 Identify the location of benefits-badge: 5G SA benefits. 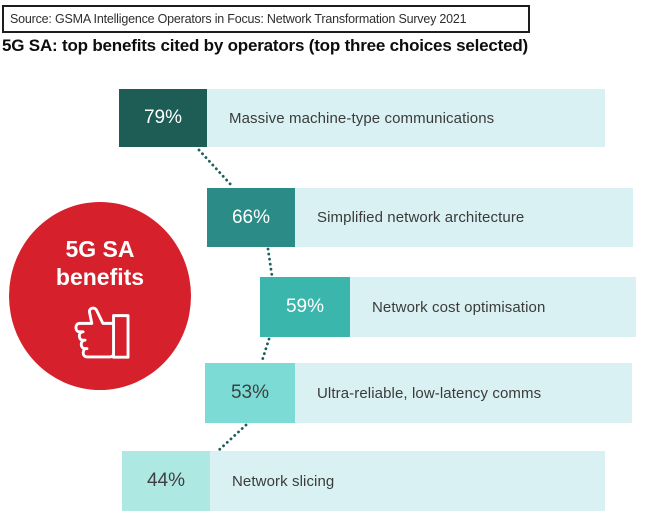
(100, 296).